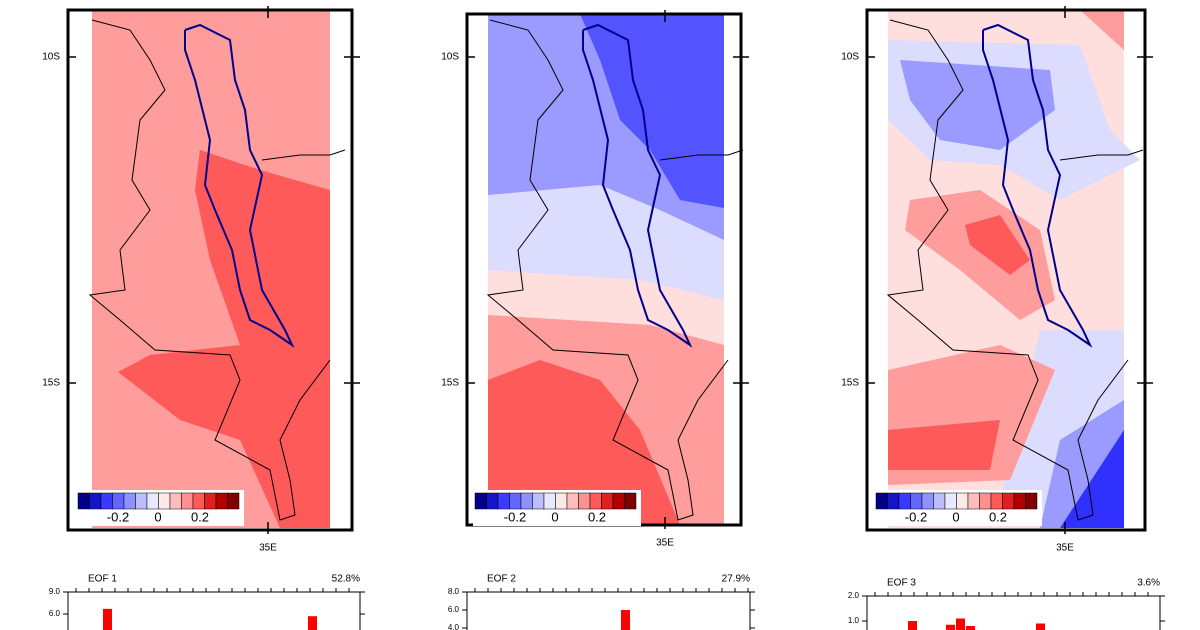  I want to click on y-tick-label: 2.0, so click(854, 595).